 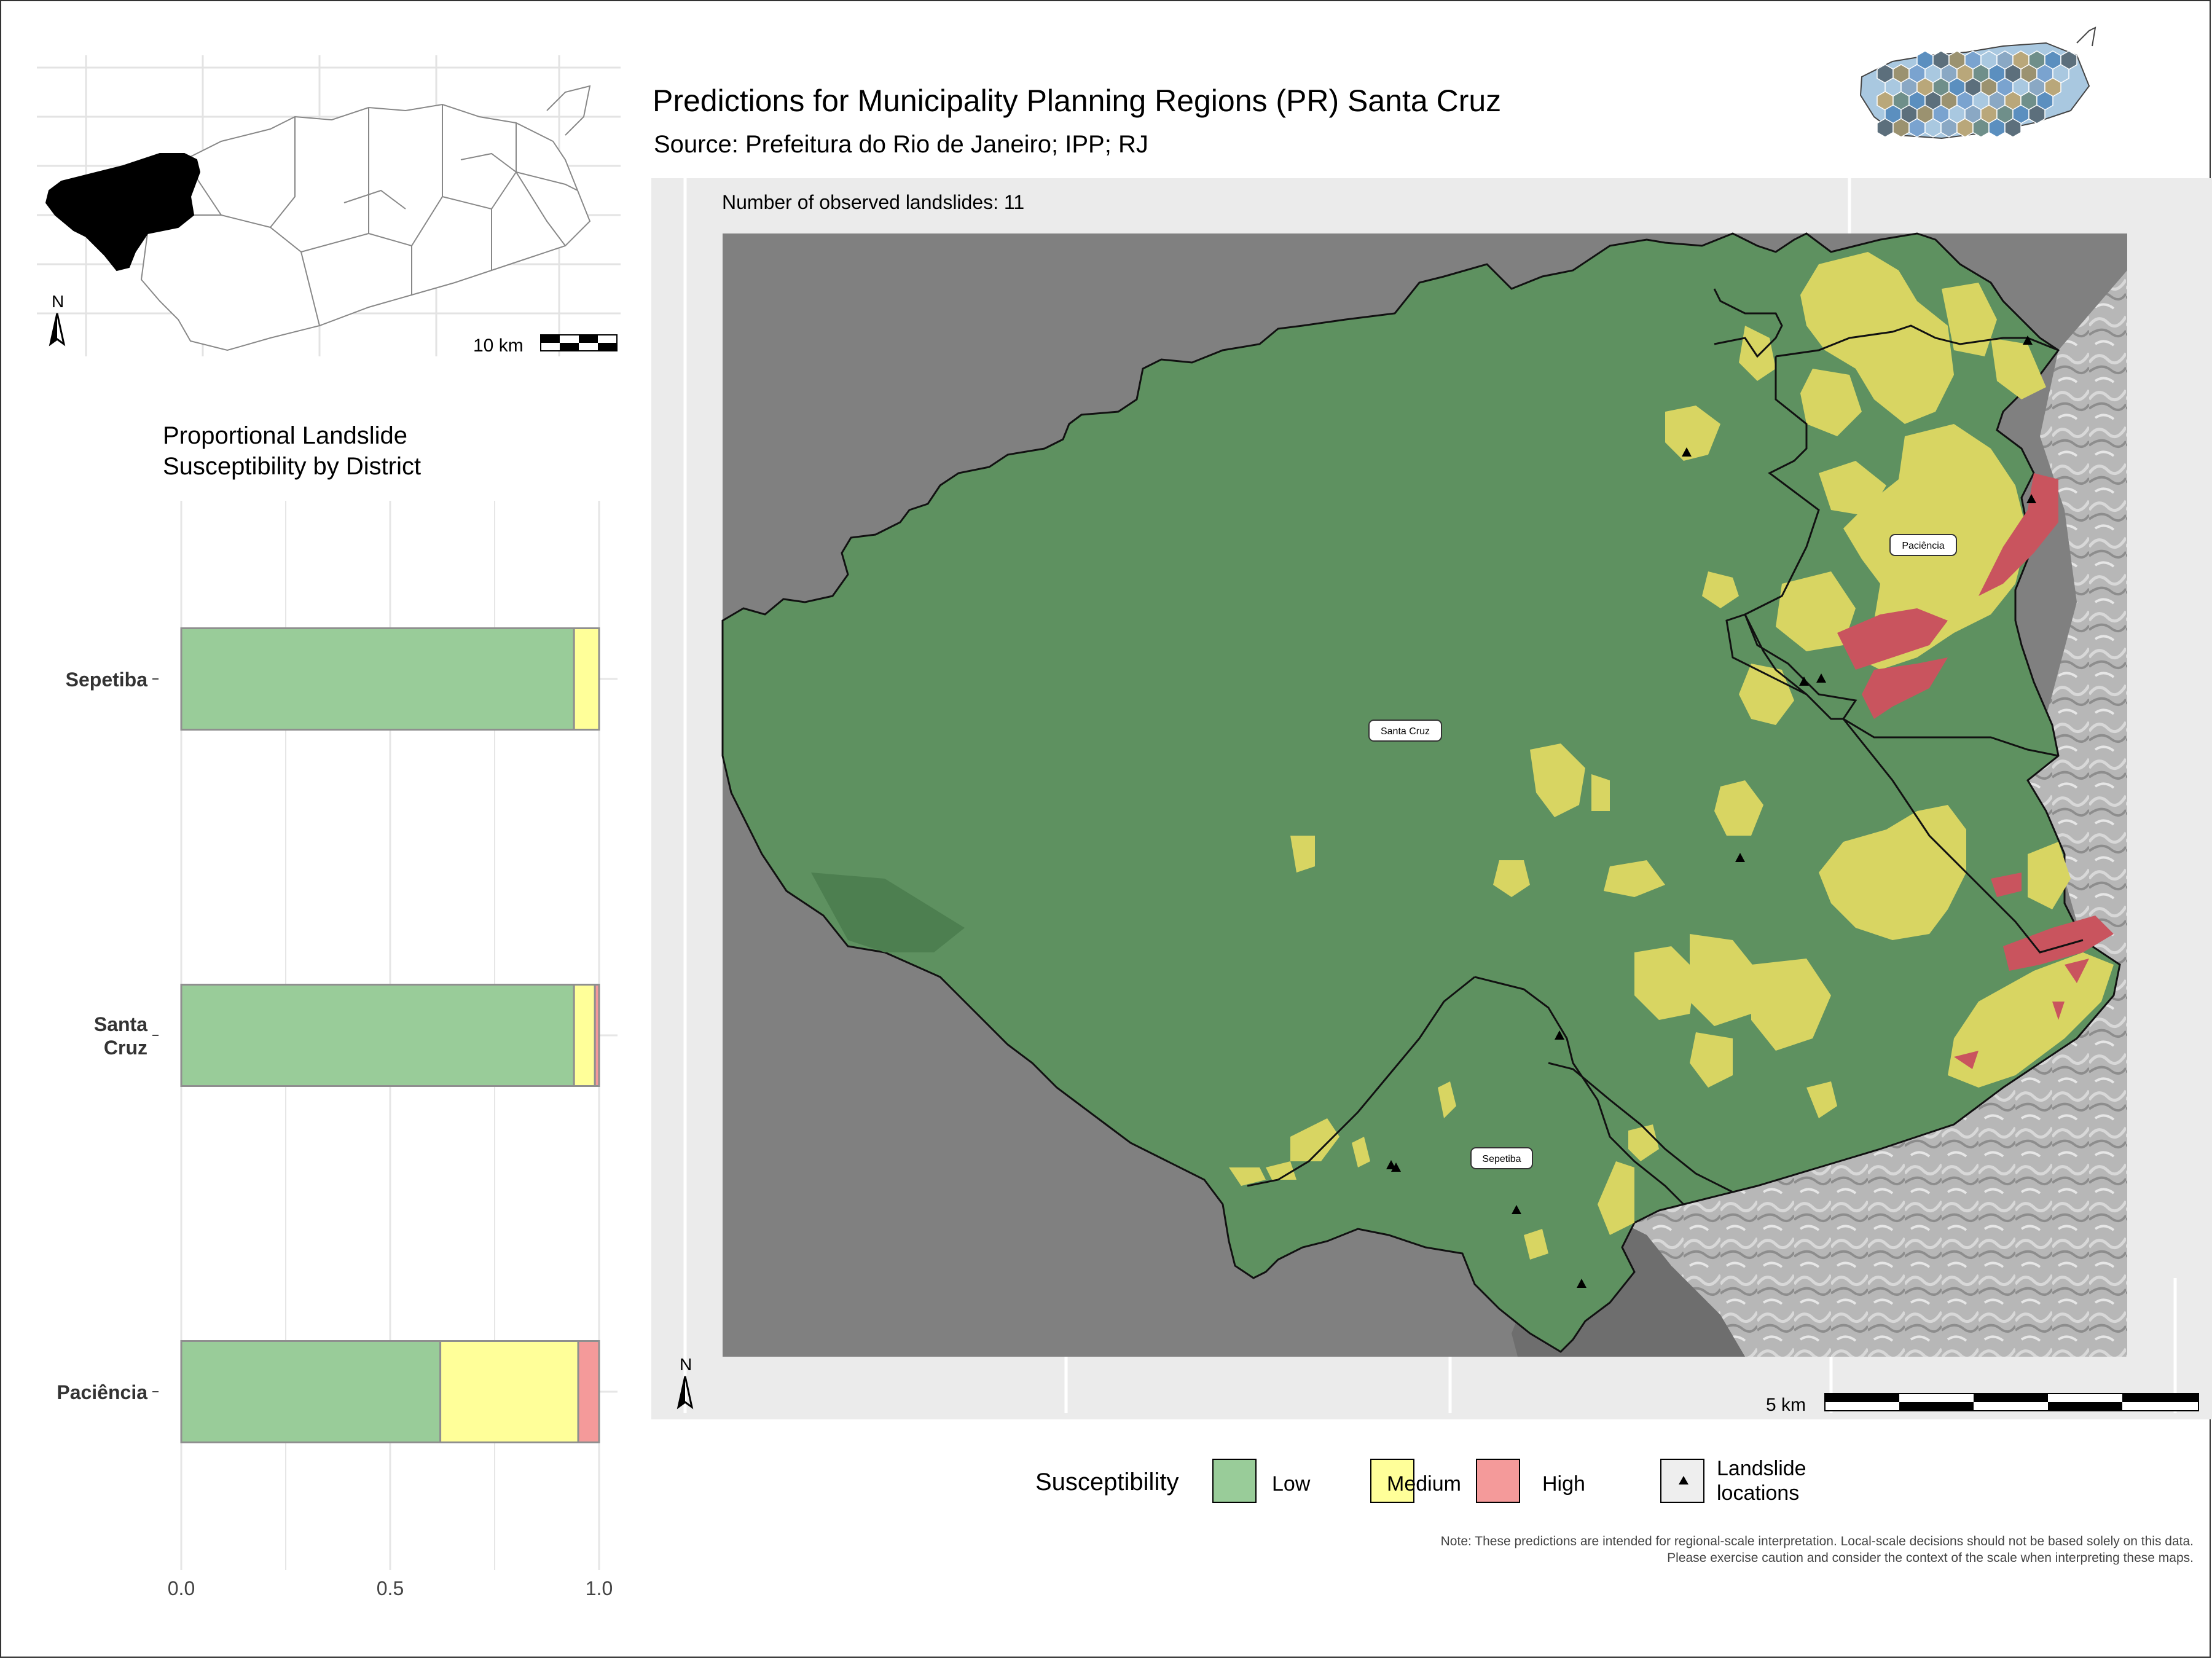 I want to click on observed-landslides-label: Number of observed landslides: 11, so click(x=873, y=202).